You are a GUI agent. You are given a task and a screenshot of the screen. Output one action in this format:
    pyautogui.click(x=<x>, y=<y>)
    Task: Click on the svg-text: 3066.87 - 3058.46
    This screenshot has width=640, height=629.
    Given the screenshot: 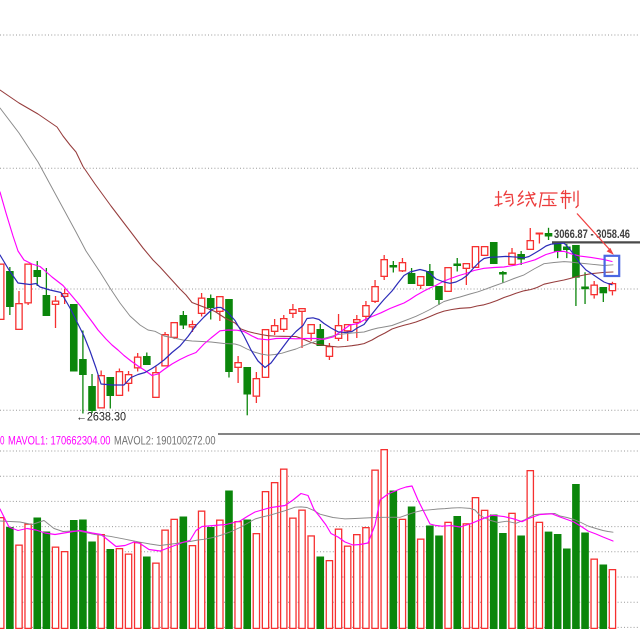 What is the action you would take?
    pyautogui.click(x=592, y=235)
    